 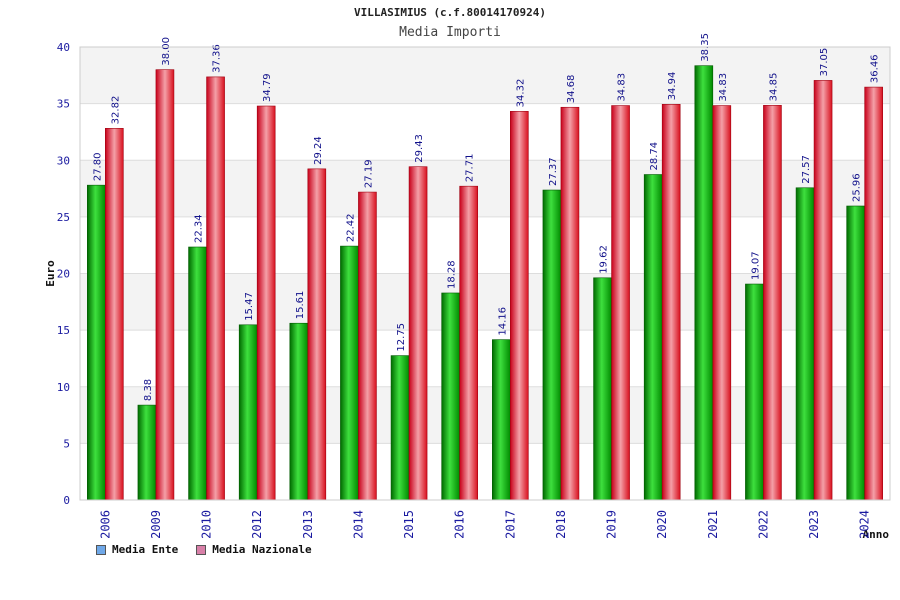 What do you see at coordinates (368, 173) in the screenshot?
I see `data-label: 27.19` at bounding box center [368, 173].